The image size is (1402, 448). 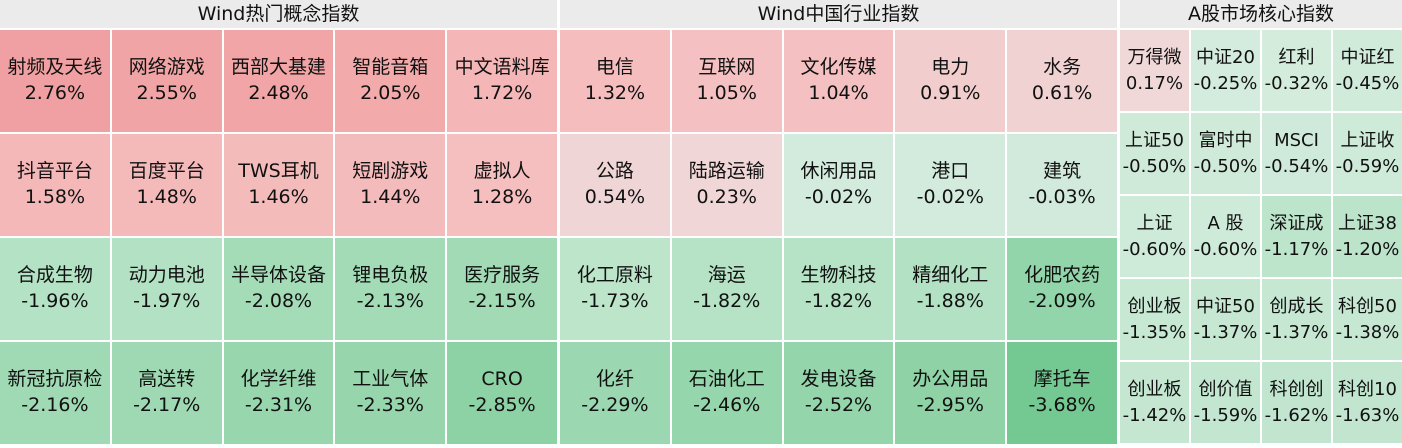 What do you see at coordinates (1296, 402) in the screenshot?
I see `heatmap-tile: 科创创 -1.62%` at bounding box center [1296, 402].